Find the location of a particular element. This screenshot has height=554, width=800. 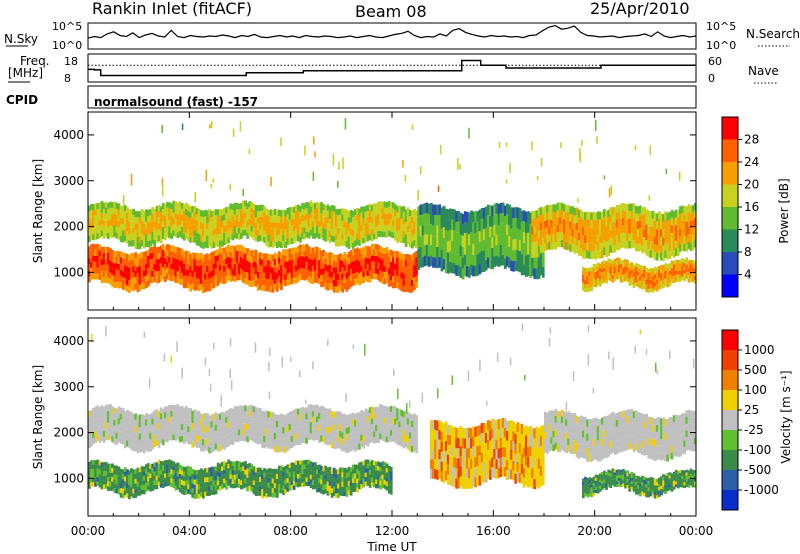

power-scatter-point is located at coordinates (313, 176).